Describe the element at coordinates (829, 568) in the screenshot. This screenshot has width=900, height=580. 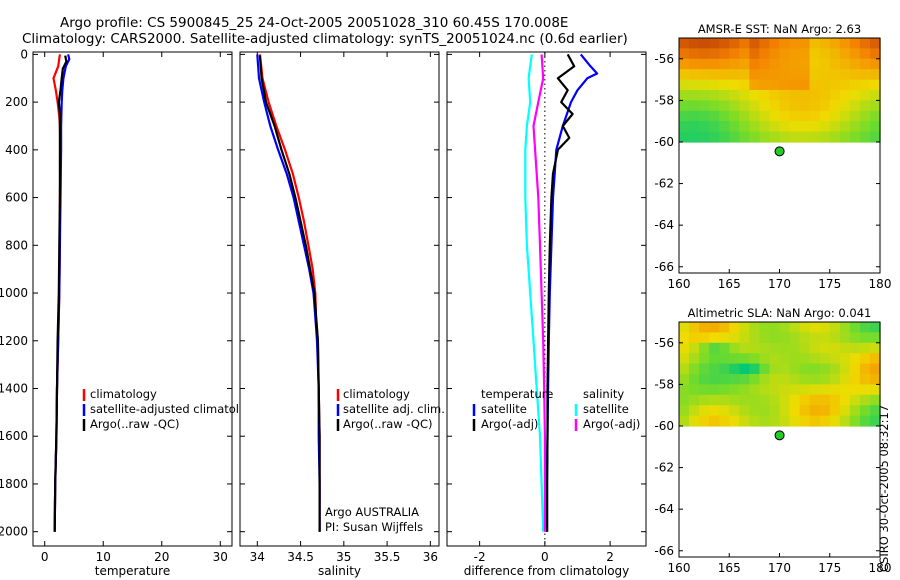
I see `x-tick-label: 175` at that location.